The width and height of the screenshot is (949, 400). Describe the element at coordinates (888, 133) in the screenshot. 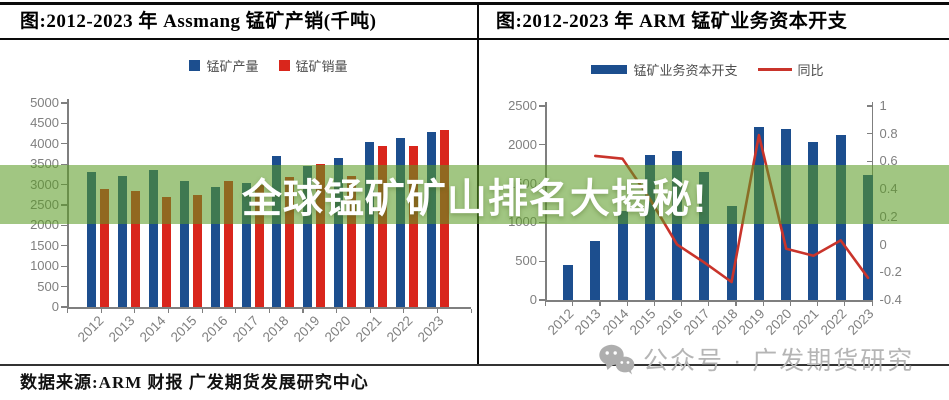

I see `right-chart-right-y-tick-label: 0.8` at that location.